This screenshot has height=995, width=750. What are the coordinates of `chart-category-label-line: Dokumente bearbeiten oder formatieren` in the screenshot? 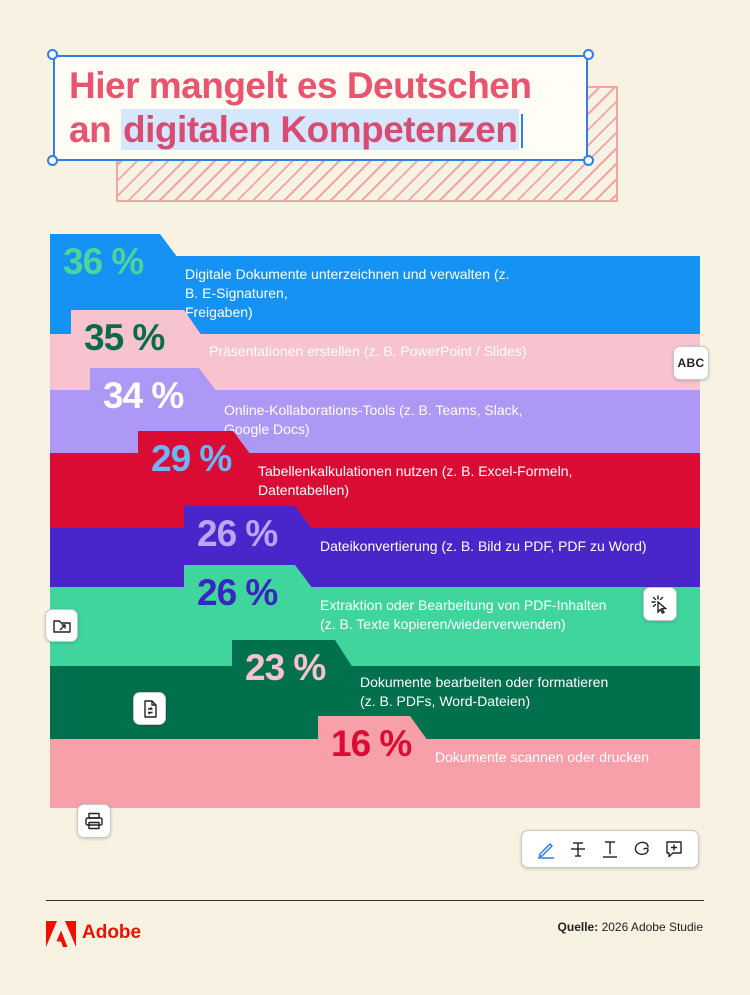 It's located at (484, 682).